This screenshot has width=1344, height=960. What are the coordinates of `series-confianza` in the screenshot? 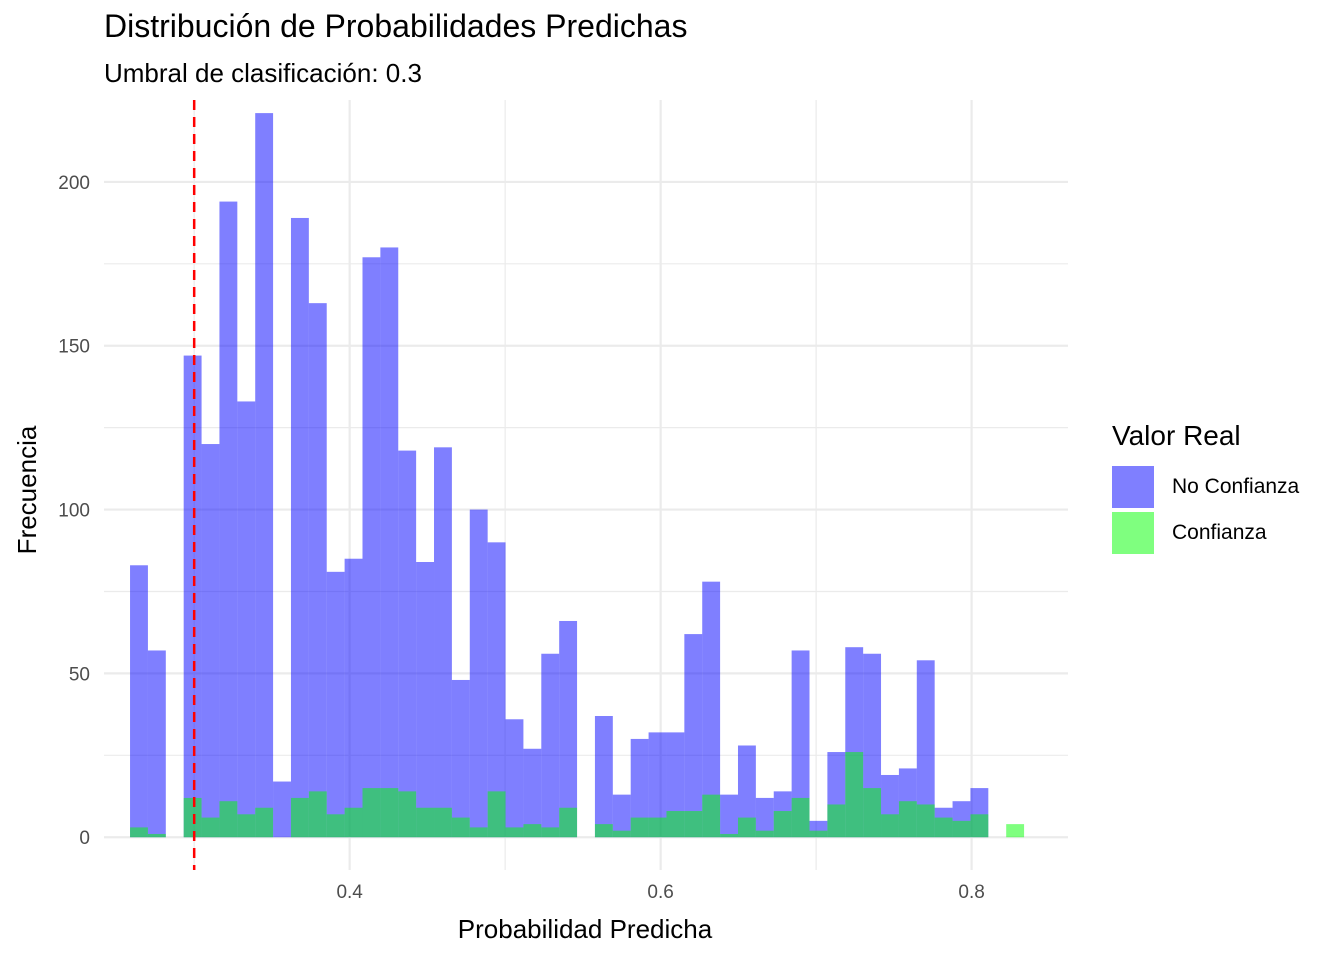 It's located at (577, 795).